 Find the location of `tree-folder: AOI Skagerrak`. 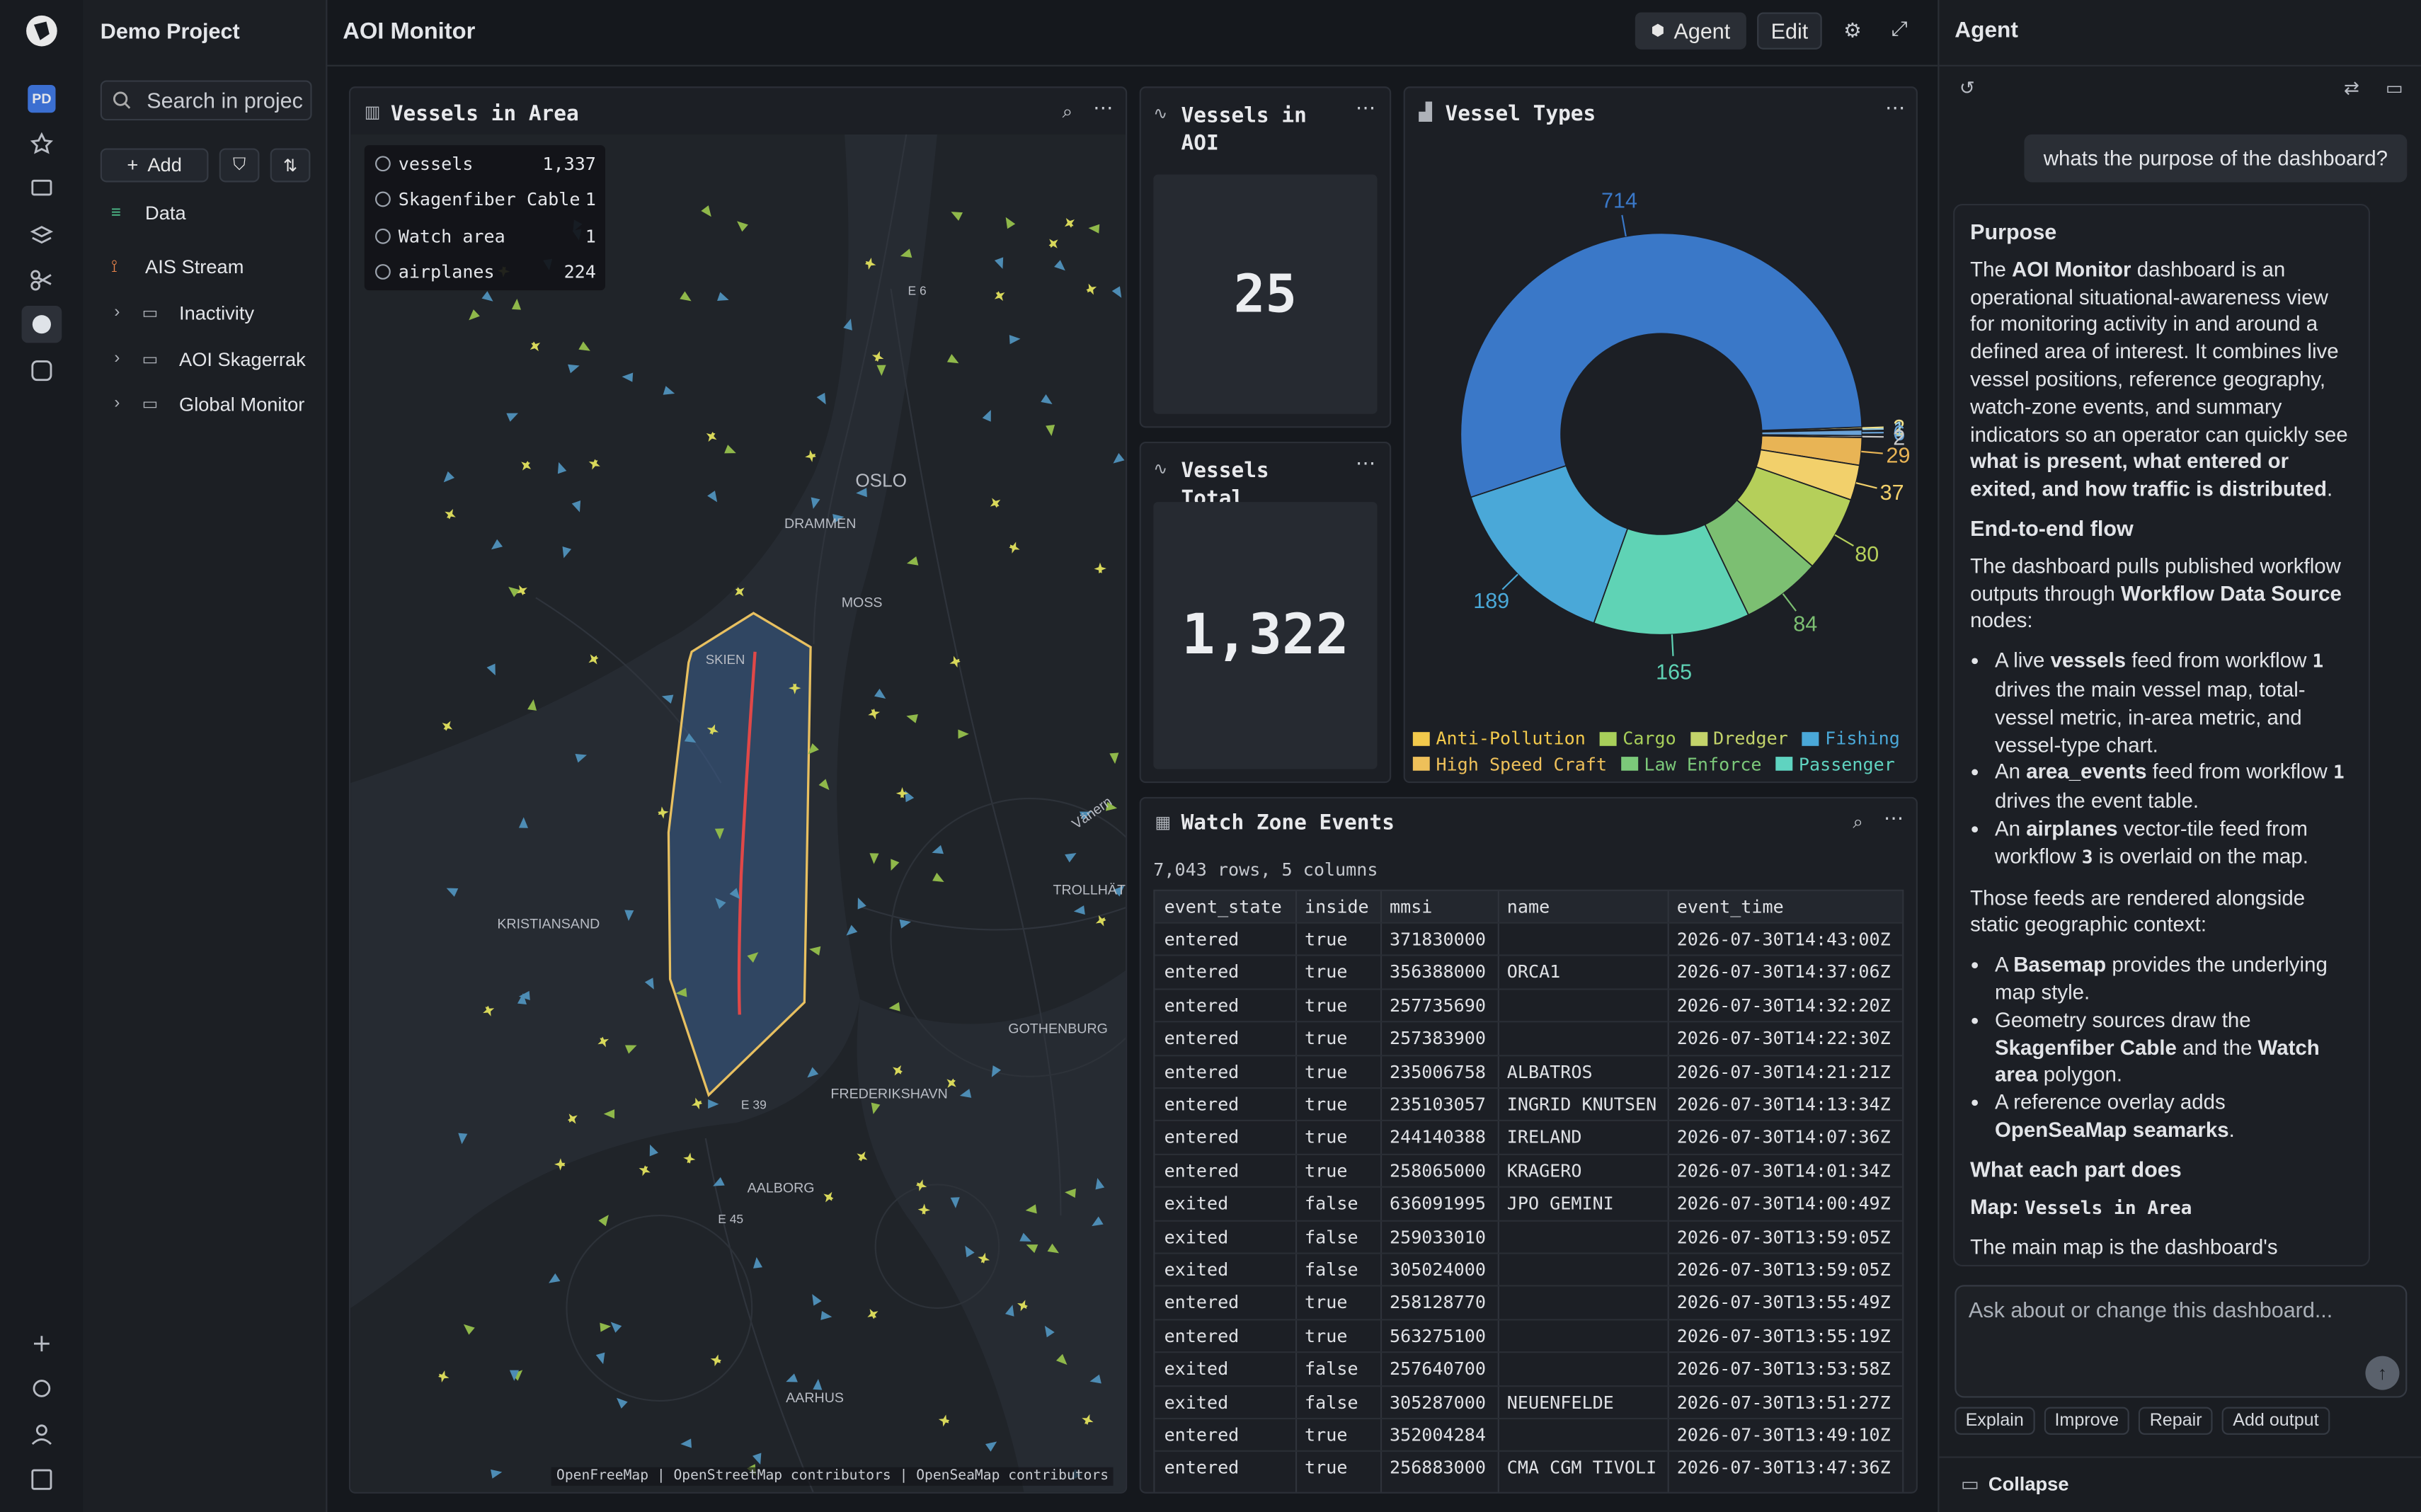

tree-folder: AOI Skagerrak is located at coordinates (242, 359).